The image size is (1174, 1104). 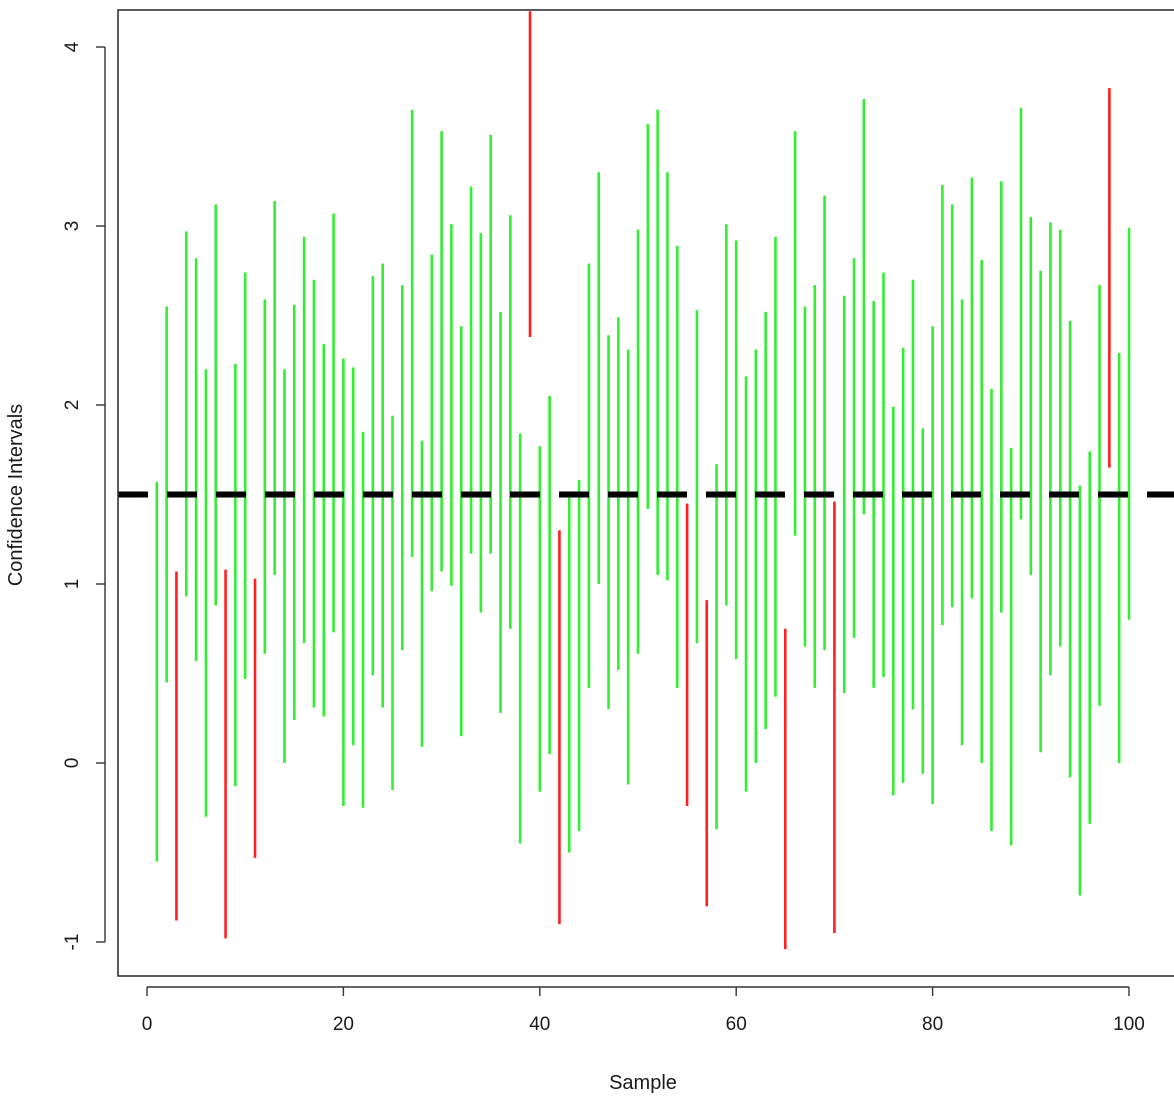 I want to click on y-tick-label-3: 3, so click(x=72, y=226).